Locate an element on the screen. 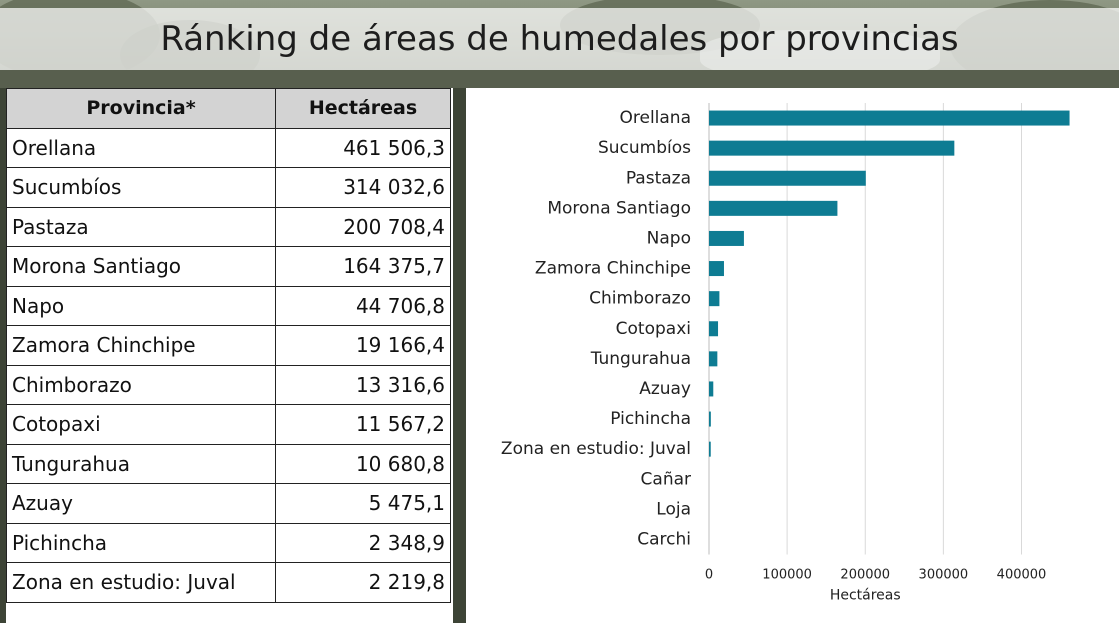  cell-hectareas: 461 506,3 is located at coordinates (363, 147).